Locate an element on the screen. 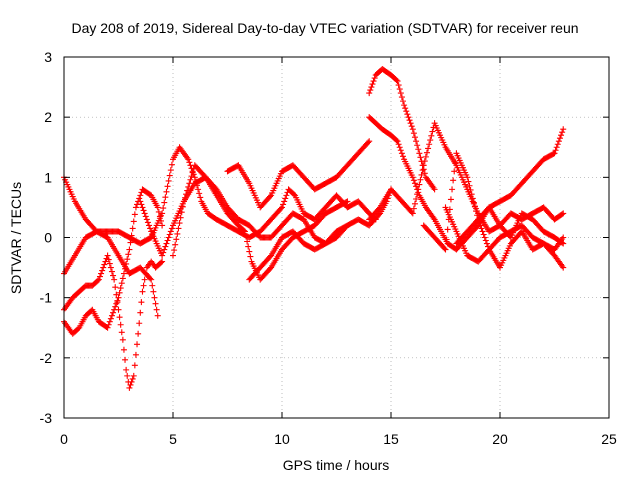 The height and width of the screenshot is (480, 640). x-tick-label: 0 is located at coordinates (64, 439).